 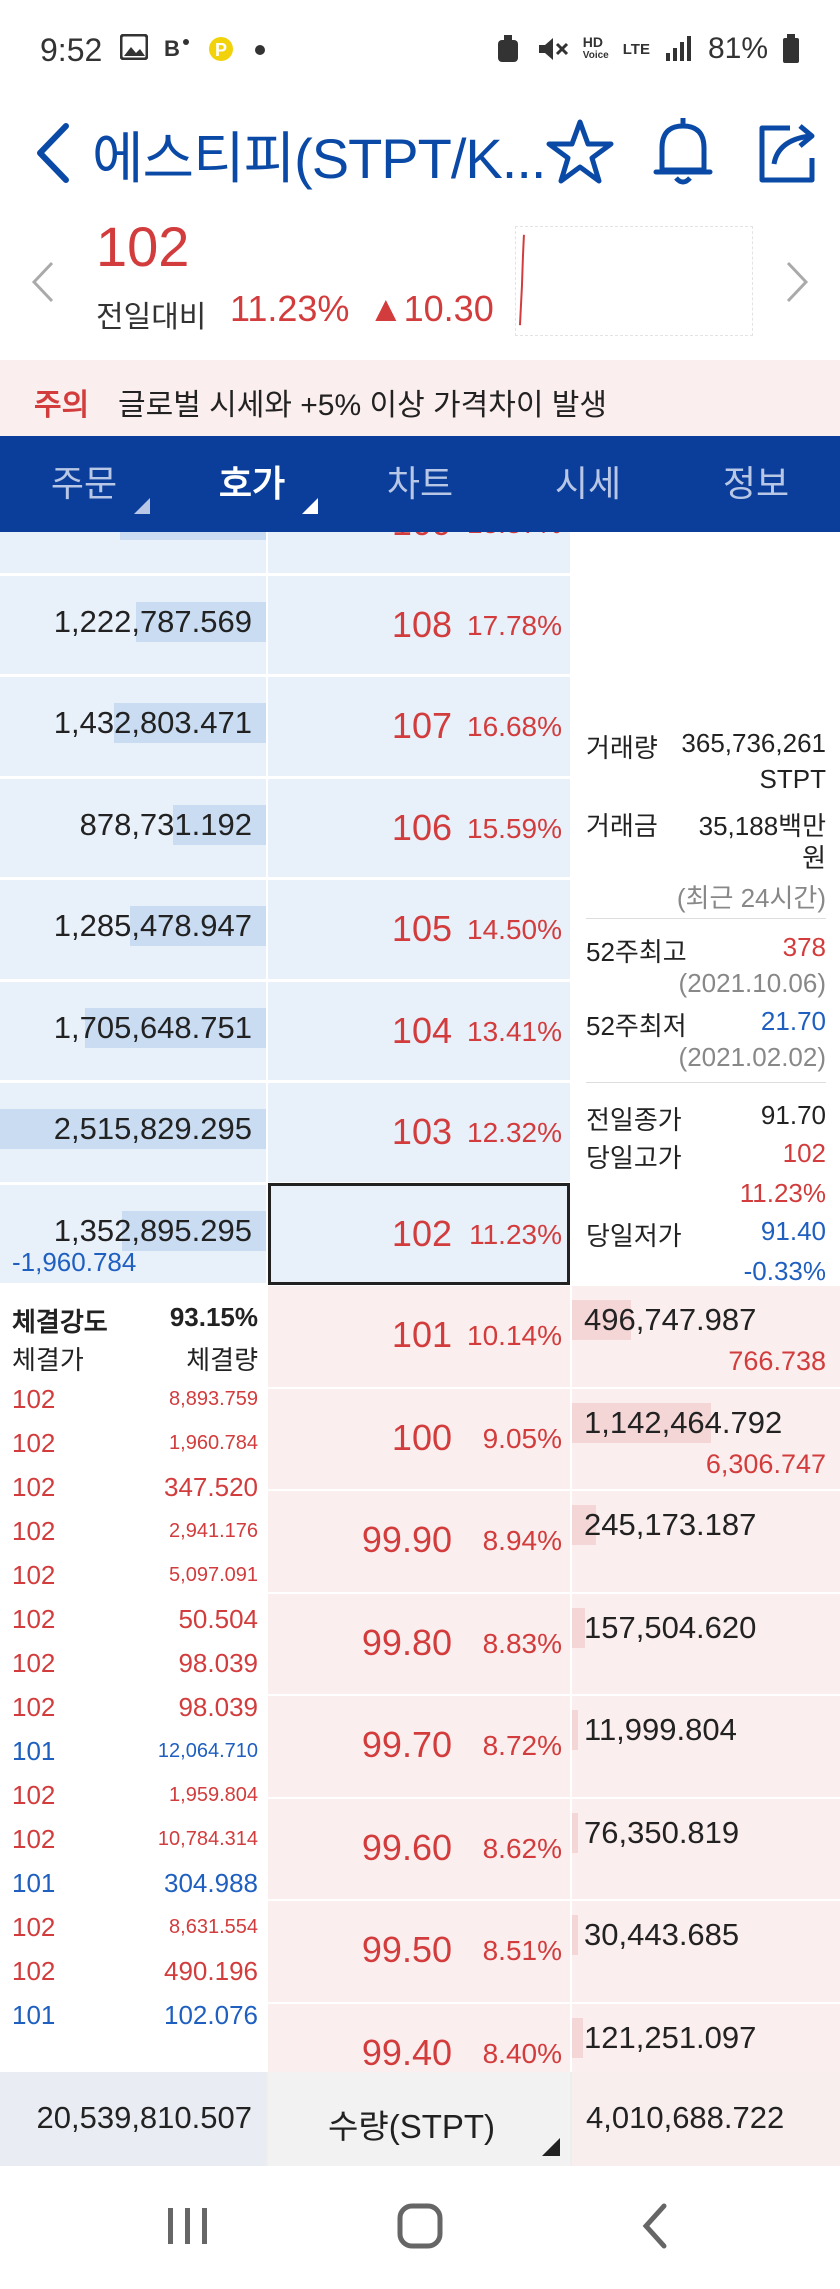 What do you see at coordinates (133, 827) in the screenshot?
I see `ask-qty-cell: 878,731.192` at bounding box center [133, 827].